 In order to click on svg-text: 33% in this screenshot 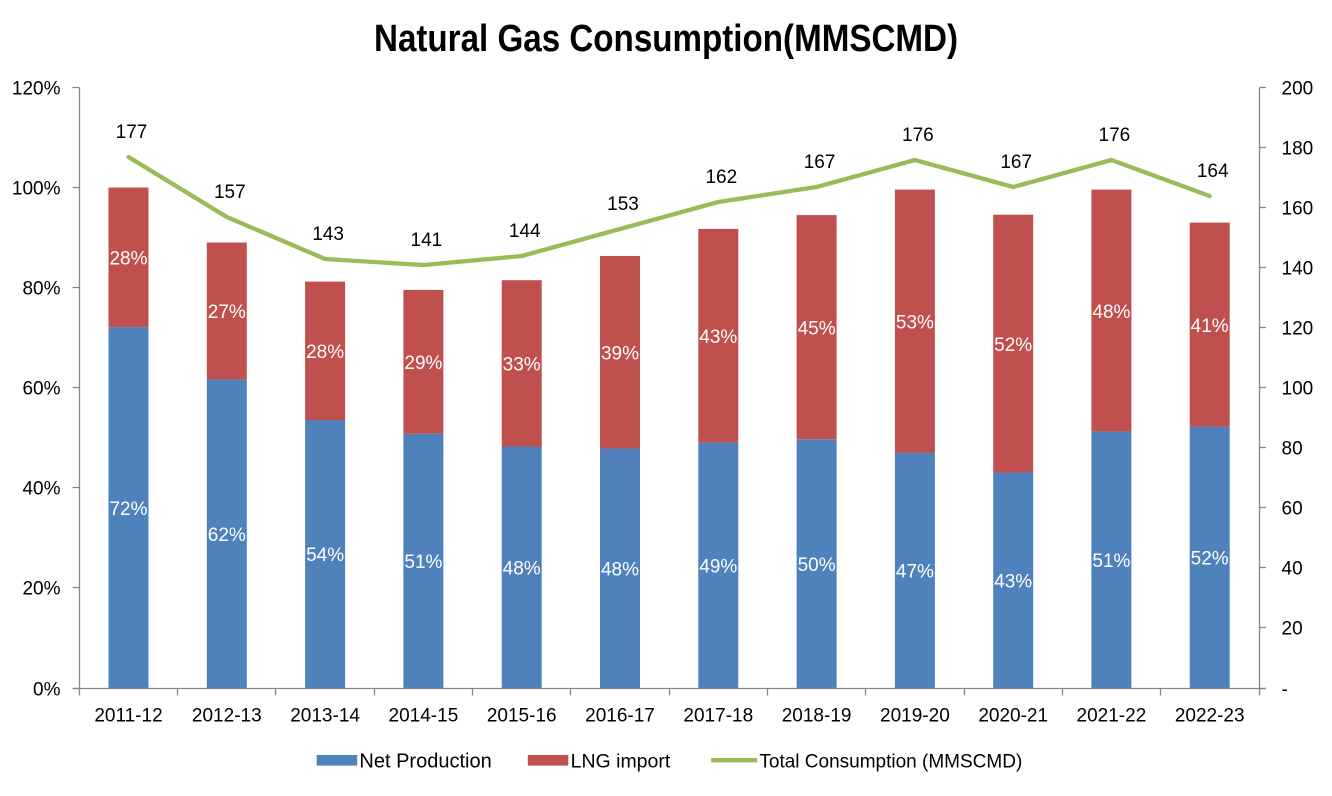, I will do `click(522, 365)`.